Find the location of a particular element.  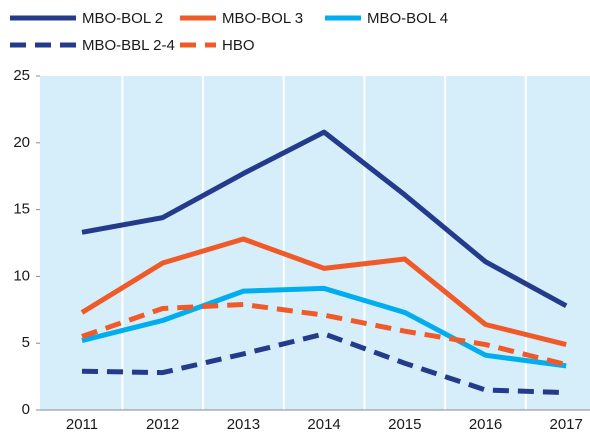

x-tick-label: 2014 is located at coordinates (323, 424).